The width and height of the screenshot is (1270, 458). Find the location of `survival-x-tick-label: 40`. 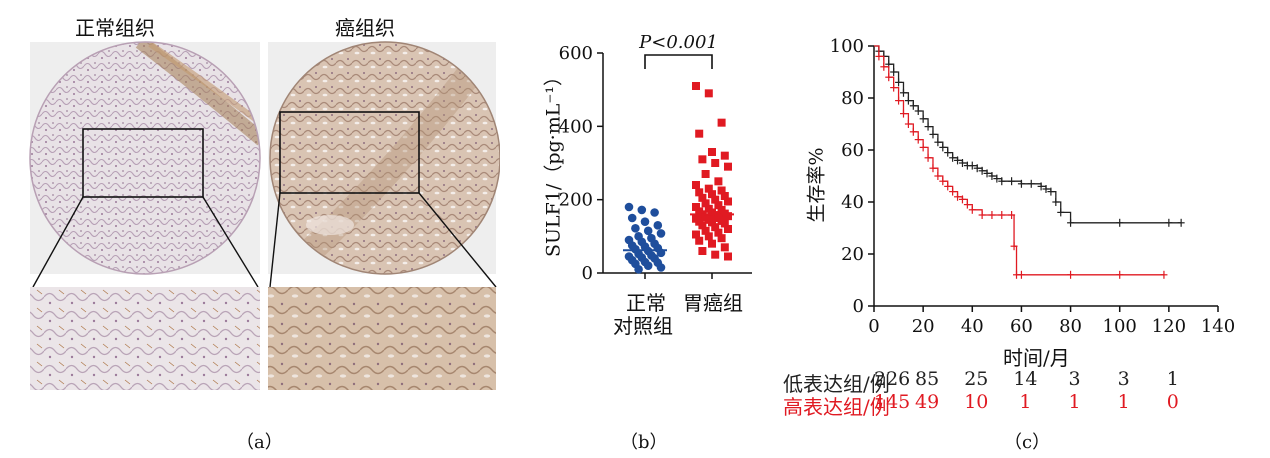

survival-x-tick-label: 40 is located at coordinates (972, 326).